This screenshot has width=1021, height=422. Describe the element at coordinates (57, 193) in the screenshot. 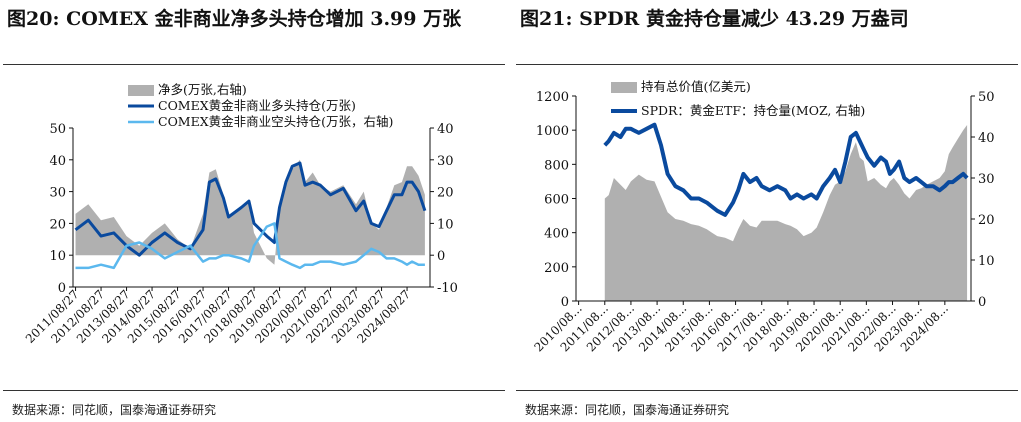

I see `y-tick-label-left: 30` at that location.